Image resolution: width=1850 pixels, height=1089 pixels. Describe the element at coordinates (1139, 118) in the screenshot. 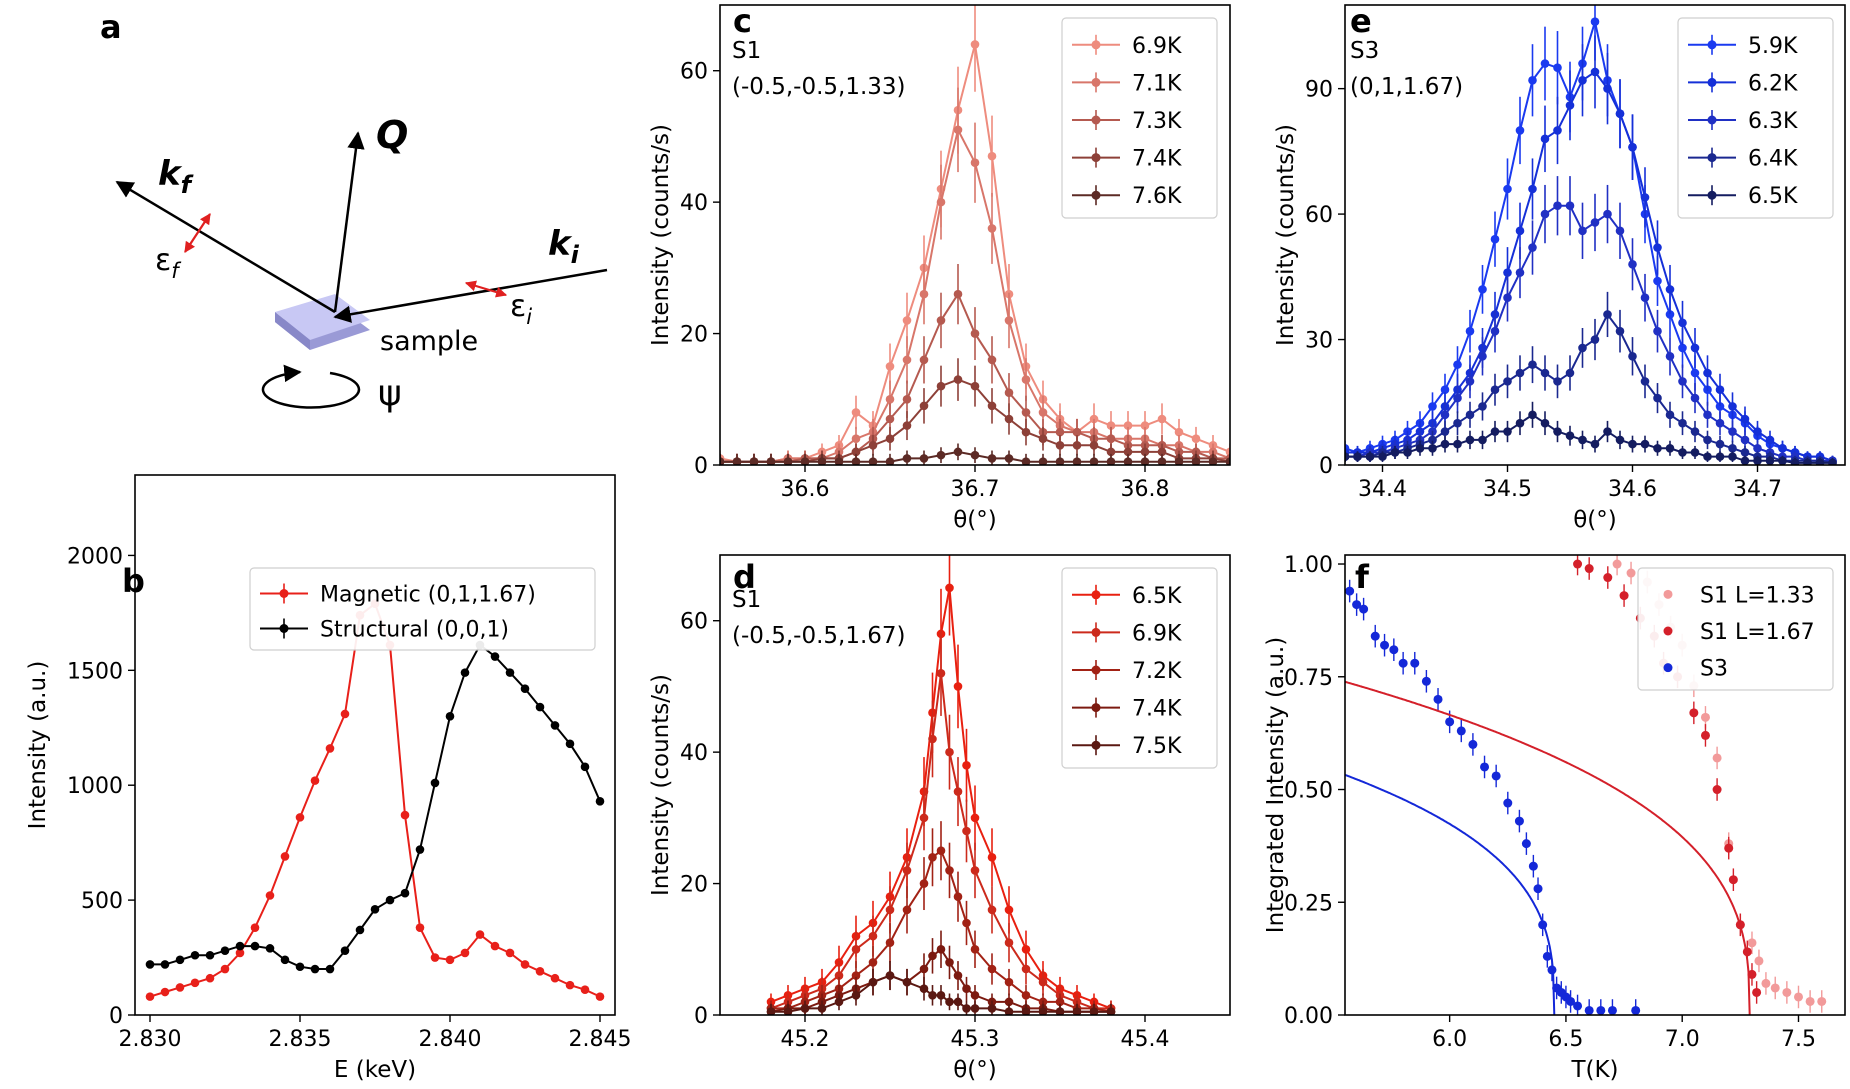

I see `legend-c: 6.9K 7.1K 7.3K 7.4K 7.6K` at that location.